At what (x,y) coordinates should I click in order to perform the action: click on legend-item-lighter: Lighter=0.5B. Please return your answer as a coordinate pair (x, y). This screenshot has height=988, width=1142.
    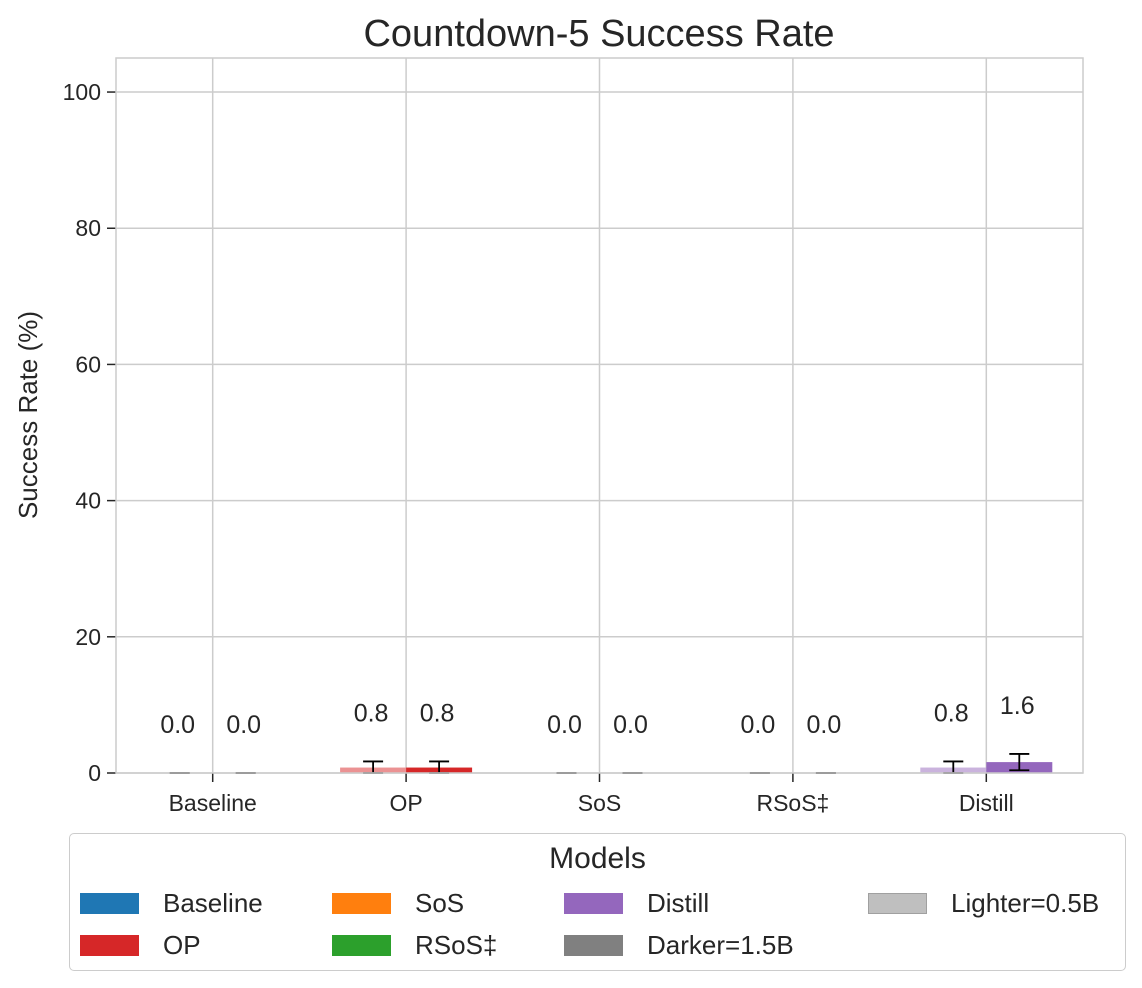
    Looking at the image, I should click on (983, 903).